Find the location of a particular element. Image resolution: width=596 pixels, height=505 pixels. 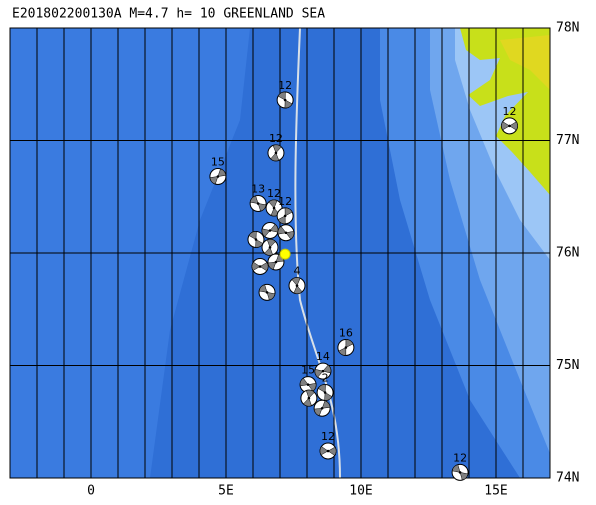

lon-label: 15E is located at coordinates (495, 491).